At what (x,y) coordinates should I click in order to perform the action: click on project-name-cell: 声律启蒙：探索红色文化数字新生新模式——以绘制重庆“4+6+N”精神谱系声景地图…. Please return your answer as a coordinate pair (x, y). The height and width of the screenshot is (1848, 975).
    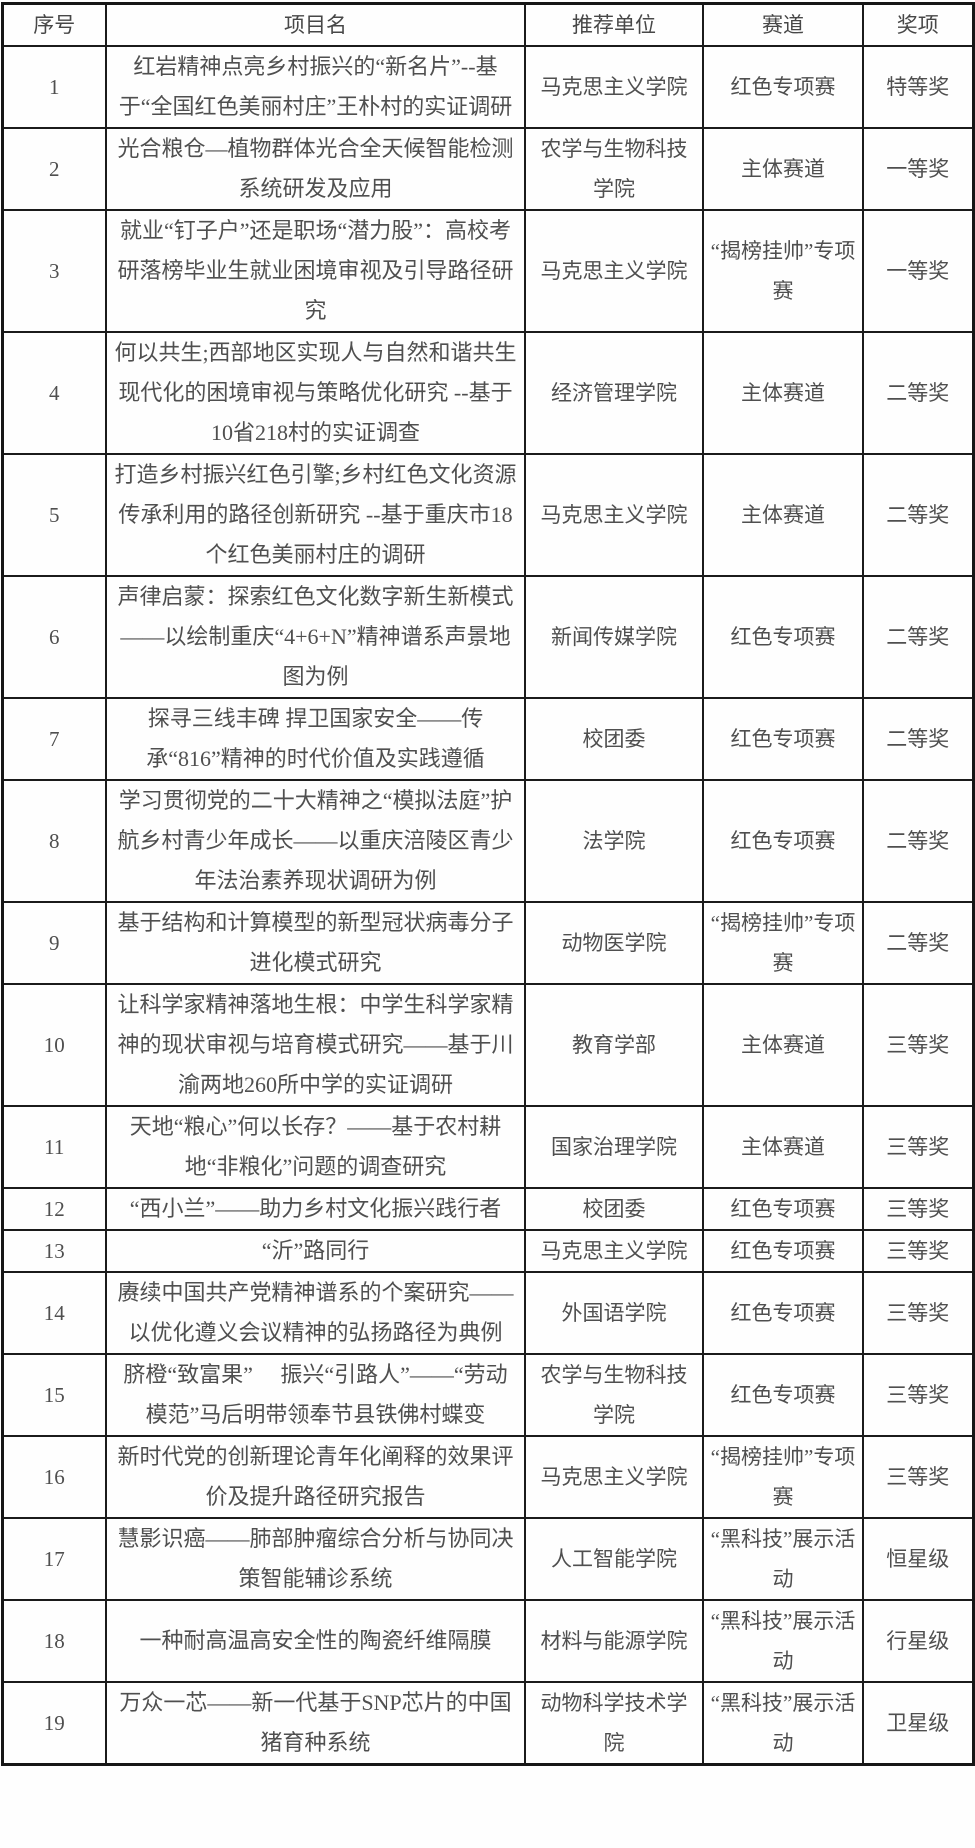
    Looking at the image, I should click on (315, 637).